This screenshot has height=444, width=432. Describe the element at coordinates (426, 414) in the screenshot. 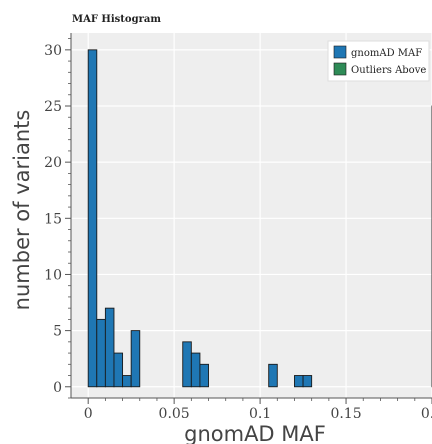

I see `x-tick-label-4: 0.2` at that location.